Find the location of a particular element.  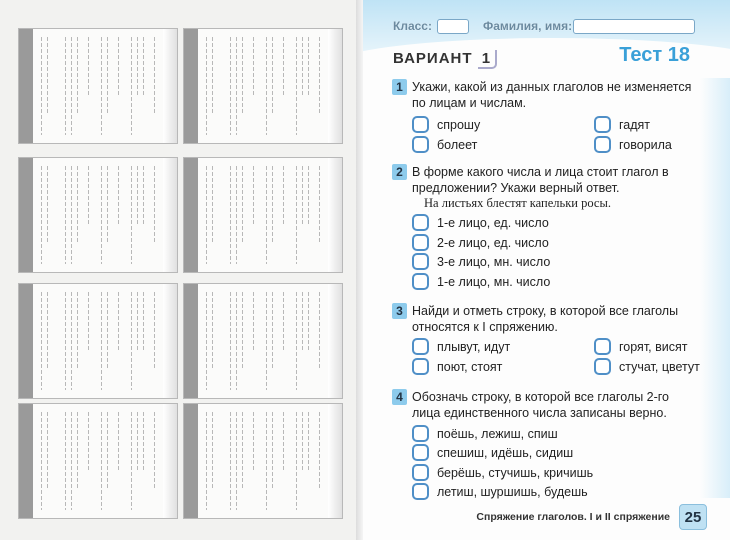

option-label: 1-е лицо, ед. число is located at coordinates (493, 222).